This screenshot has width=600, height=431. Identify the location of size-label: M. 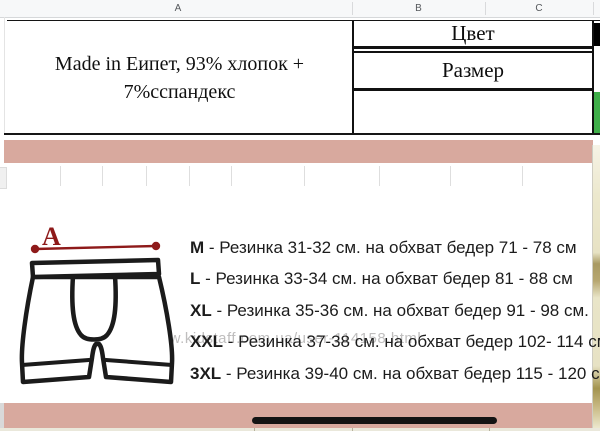
(197, 247).